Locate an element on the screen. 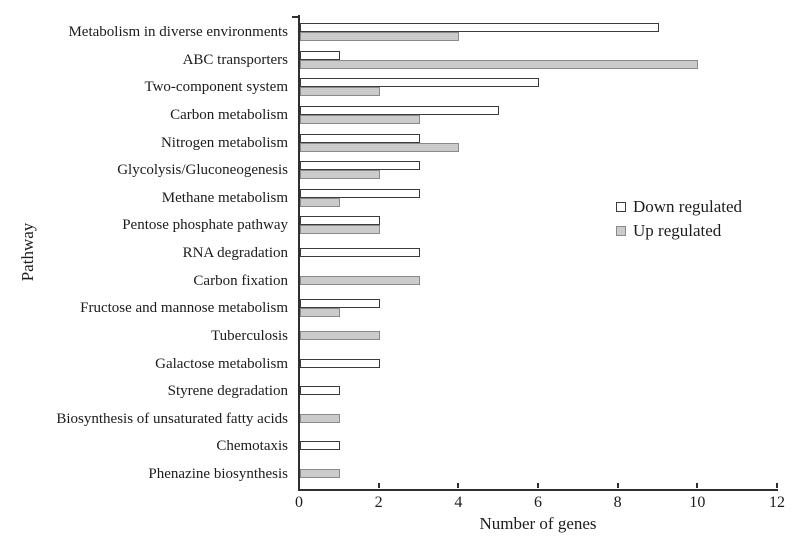 The image size is (810, 543). legend-label: Down regulated is located at coordinates (688, 206).